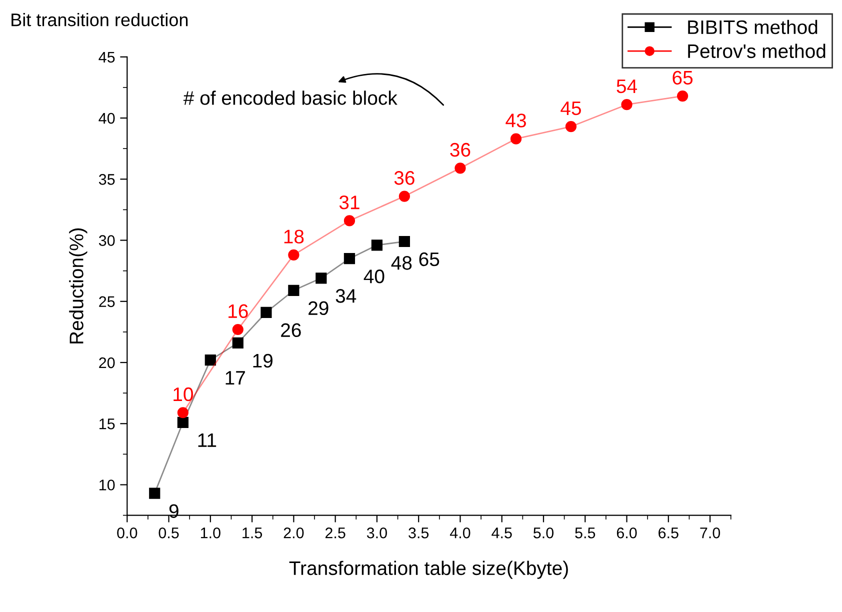 The height and width of the screenshot is (612, 842). What do you see at coordinates (183, 394) in the screenshot?
I see `annotation: 10` at bounding box center [183, 394].